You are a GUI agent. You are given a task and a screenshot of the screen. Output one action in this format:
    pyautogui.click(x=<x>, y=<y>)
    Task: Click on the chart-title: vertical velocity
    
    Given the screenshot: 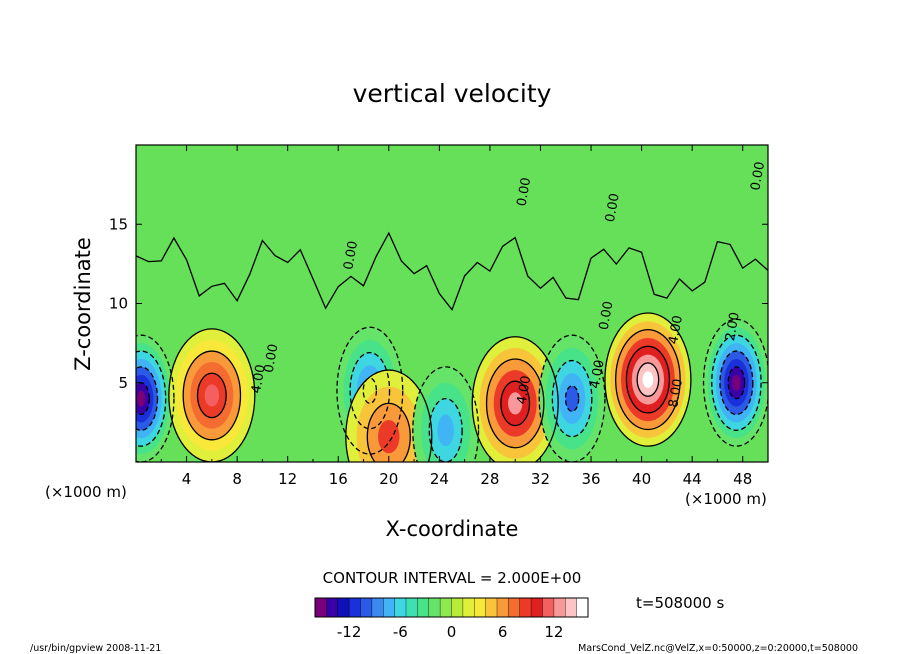 What is the action you would take?
    pyautogui.click(x=452, y=93)
    